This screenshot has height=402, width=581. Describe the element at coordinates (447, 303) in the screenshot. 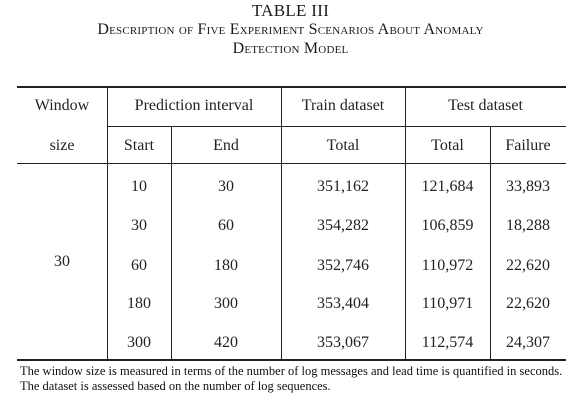

I see `cell-test-total: 110,971` at that location.